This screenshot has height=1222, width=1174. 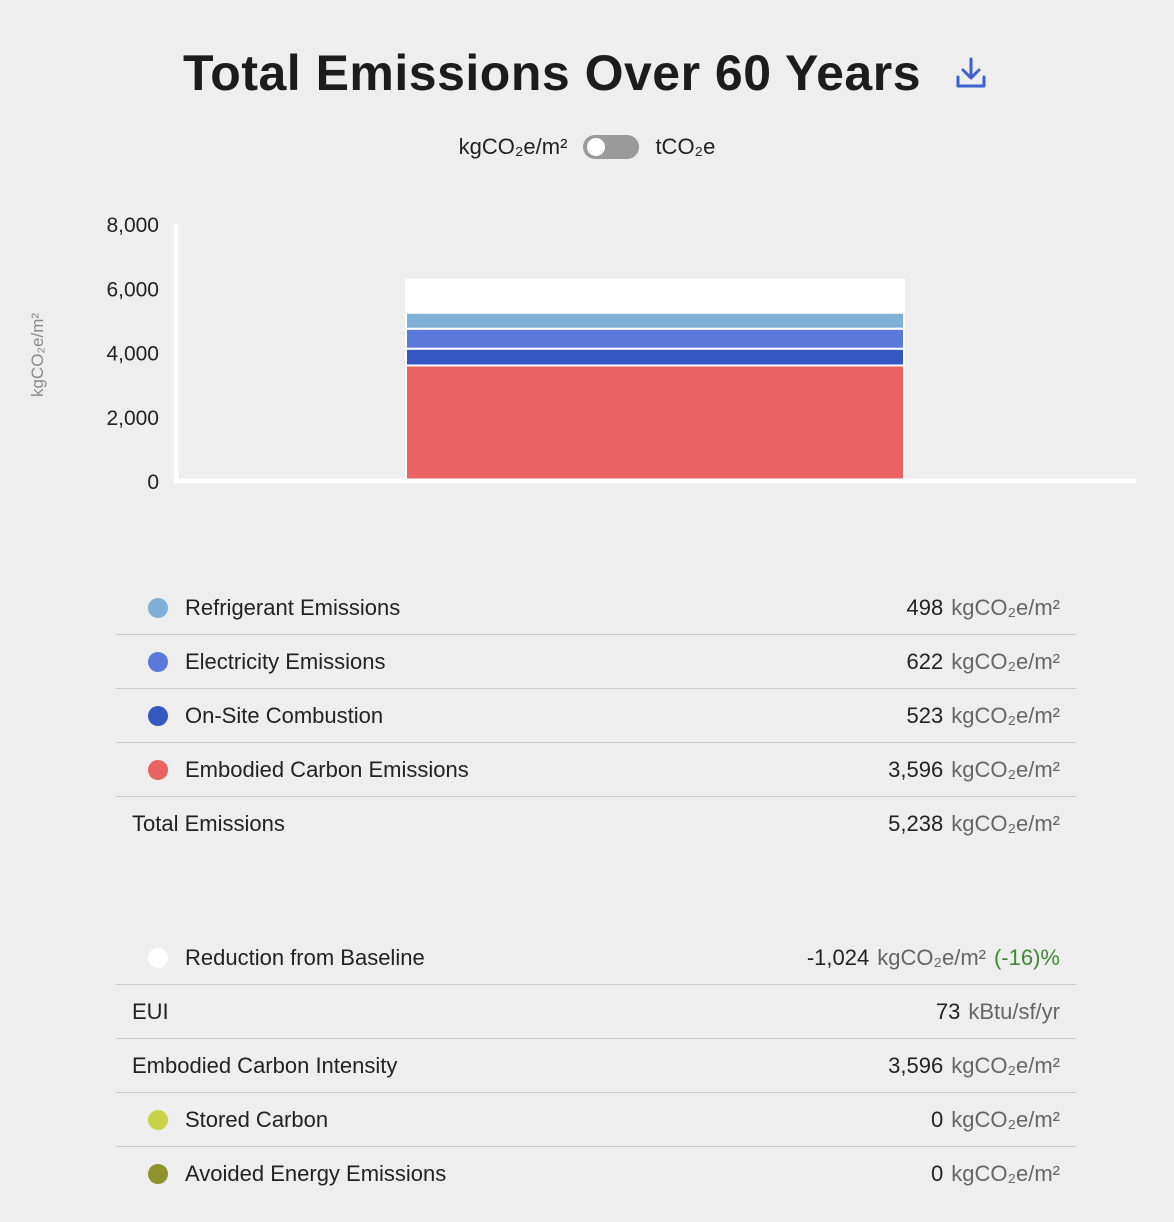 I want to click on download-icon, so click(x=971, y=72).